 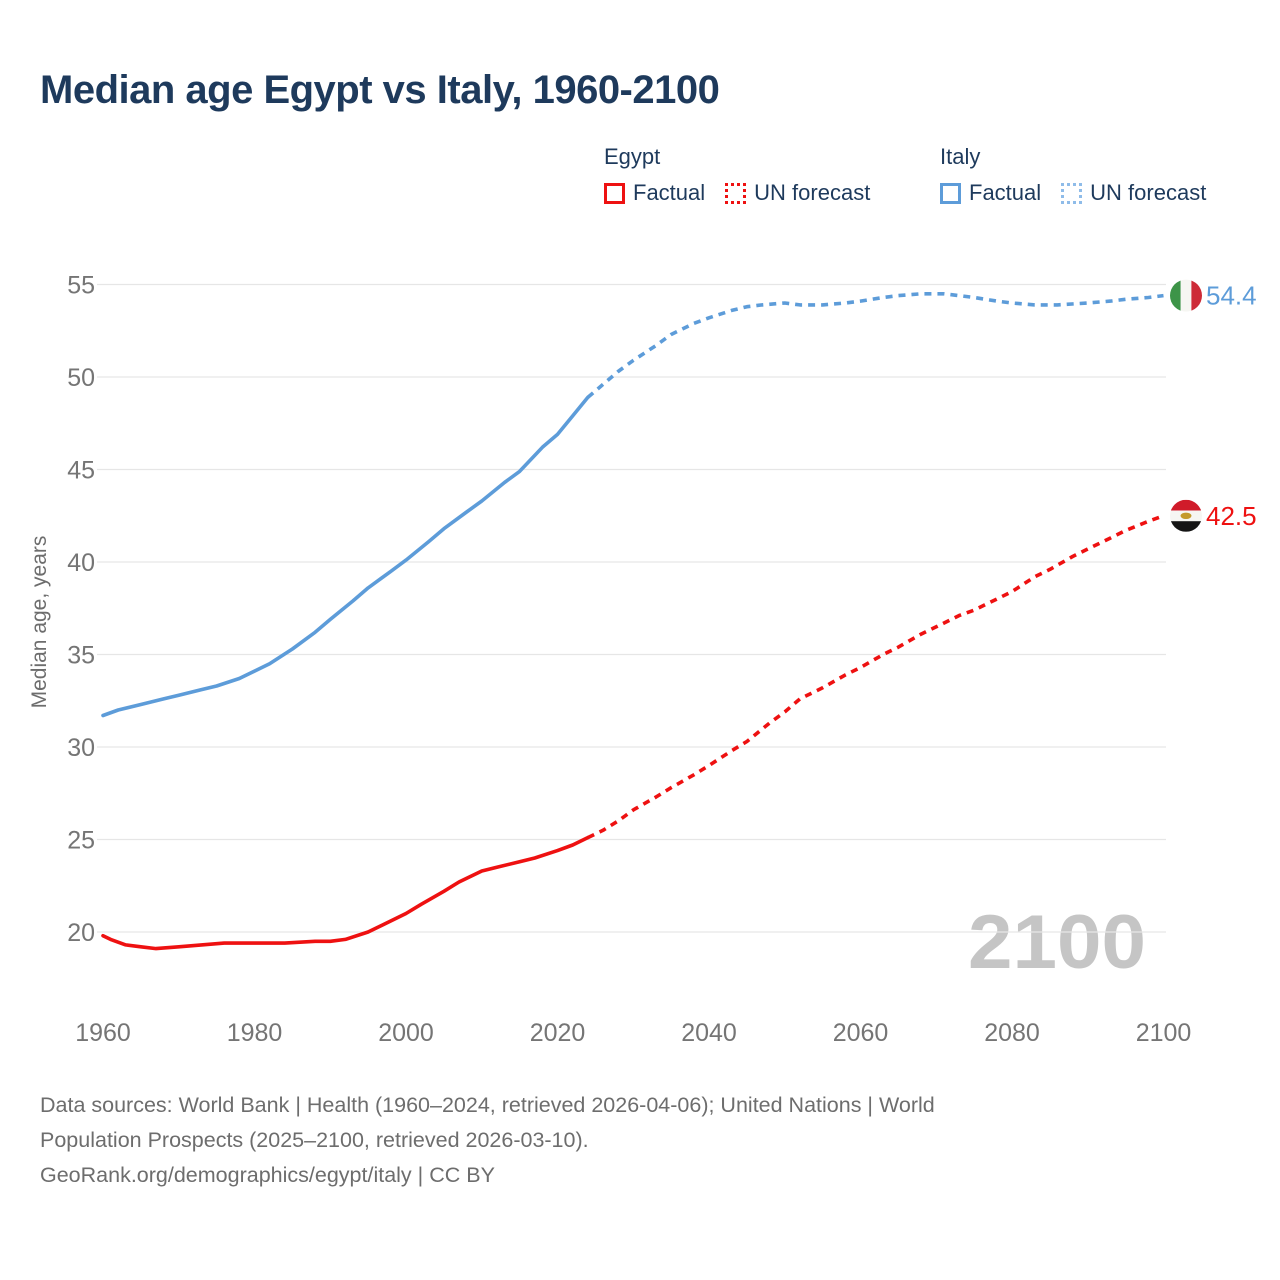 I want to click on y-tick-label: 35, so click(x=81, y=656).